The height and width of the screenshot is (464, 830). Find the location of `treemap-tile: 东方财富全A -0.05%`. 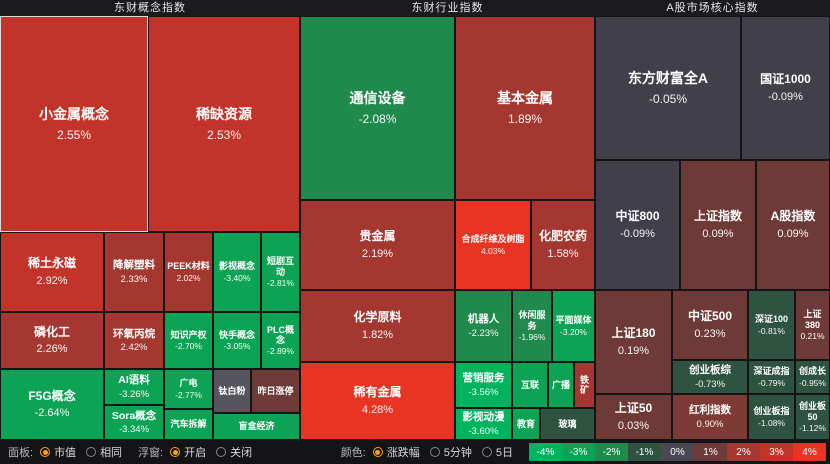

treemap-tile: 东方财富全A -0.05% is located at coordinates (668, 88).